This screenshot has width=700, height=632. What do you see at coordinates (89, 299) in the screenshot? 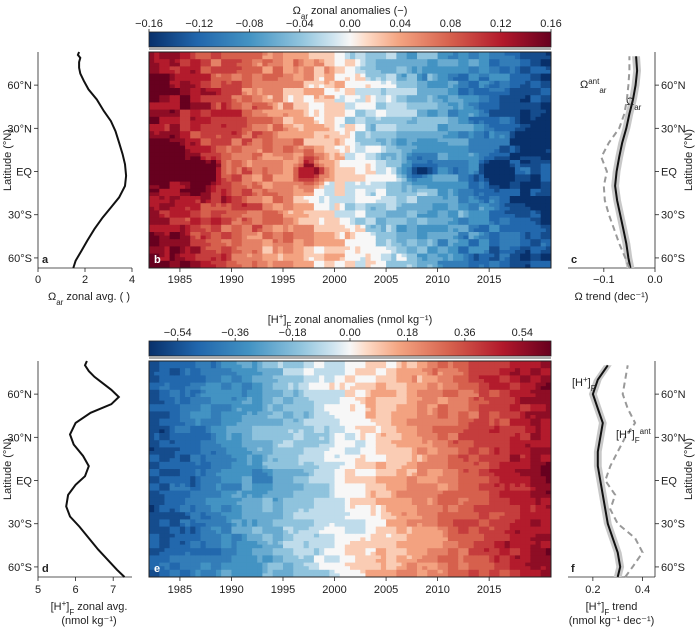
I see `x-axis-label: Ωar zonal avg. ( )` at bounding box center [89, 299].